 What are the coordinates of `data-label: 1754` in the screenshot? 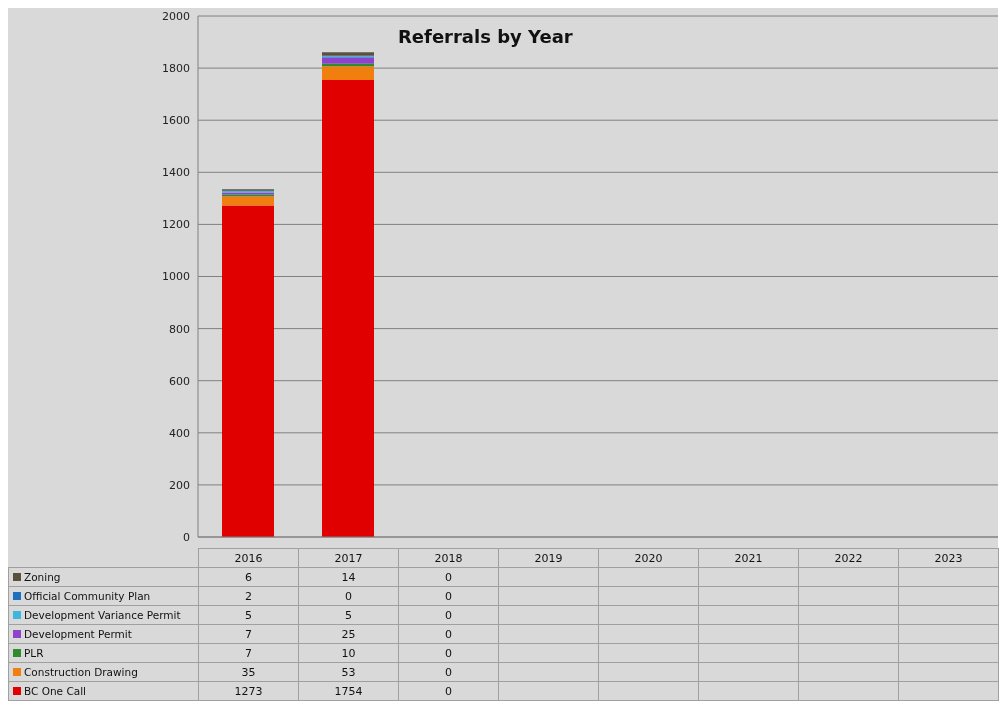 It's located at (348, 691).